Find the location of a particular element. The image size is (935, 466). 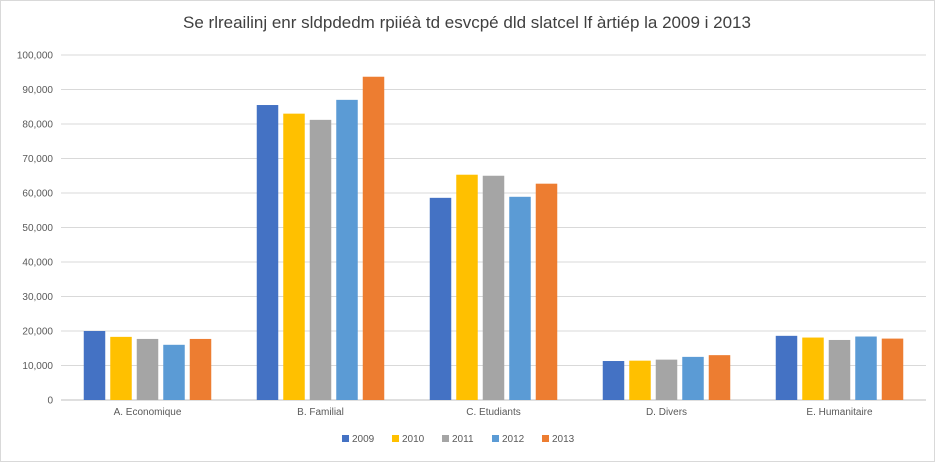

x-tick-label: A. Economique is located at coordinates (148, 412).